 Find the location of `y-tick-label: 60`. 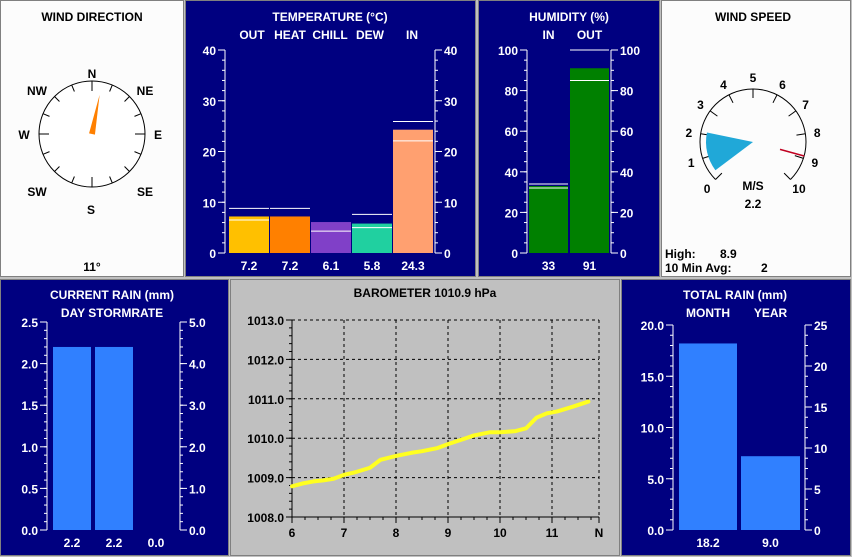

y-tick-label: 60 is located at coordinates (512, 132).